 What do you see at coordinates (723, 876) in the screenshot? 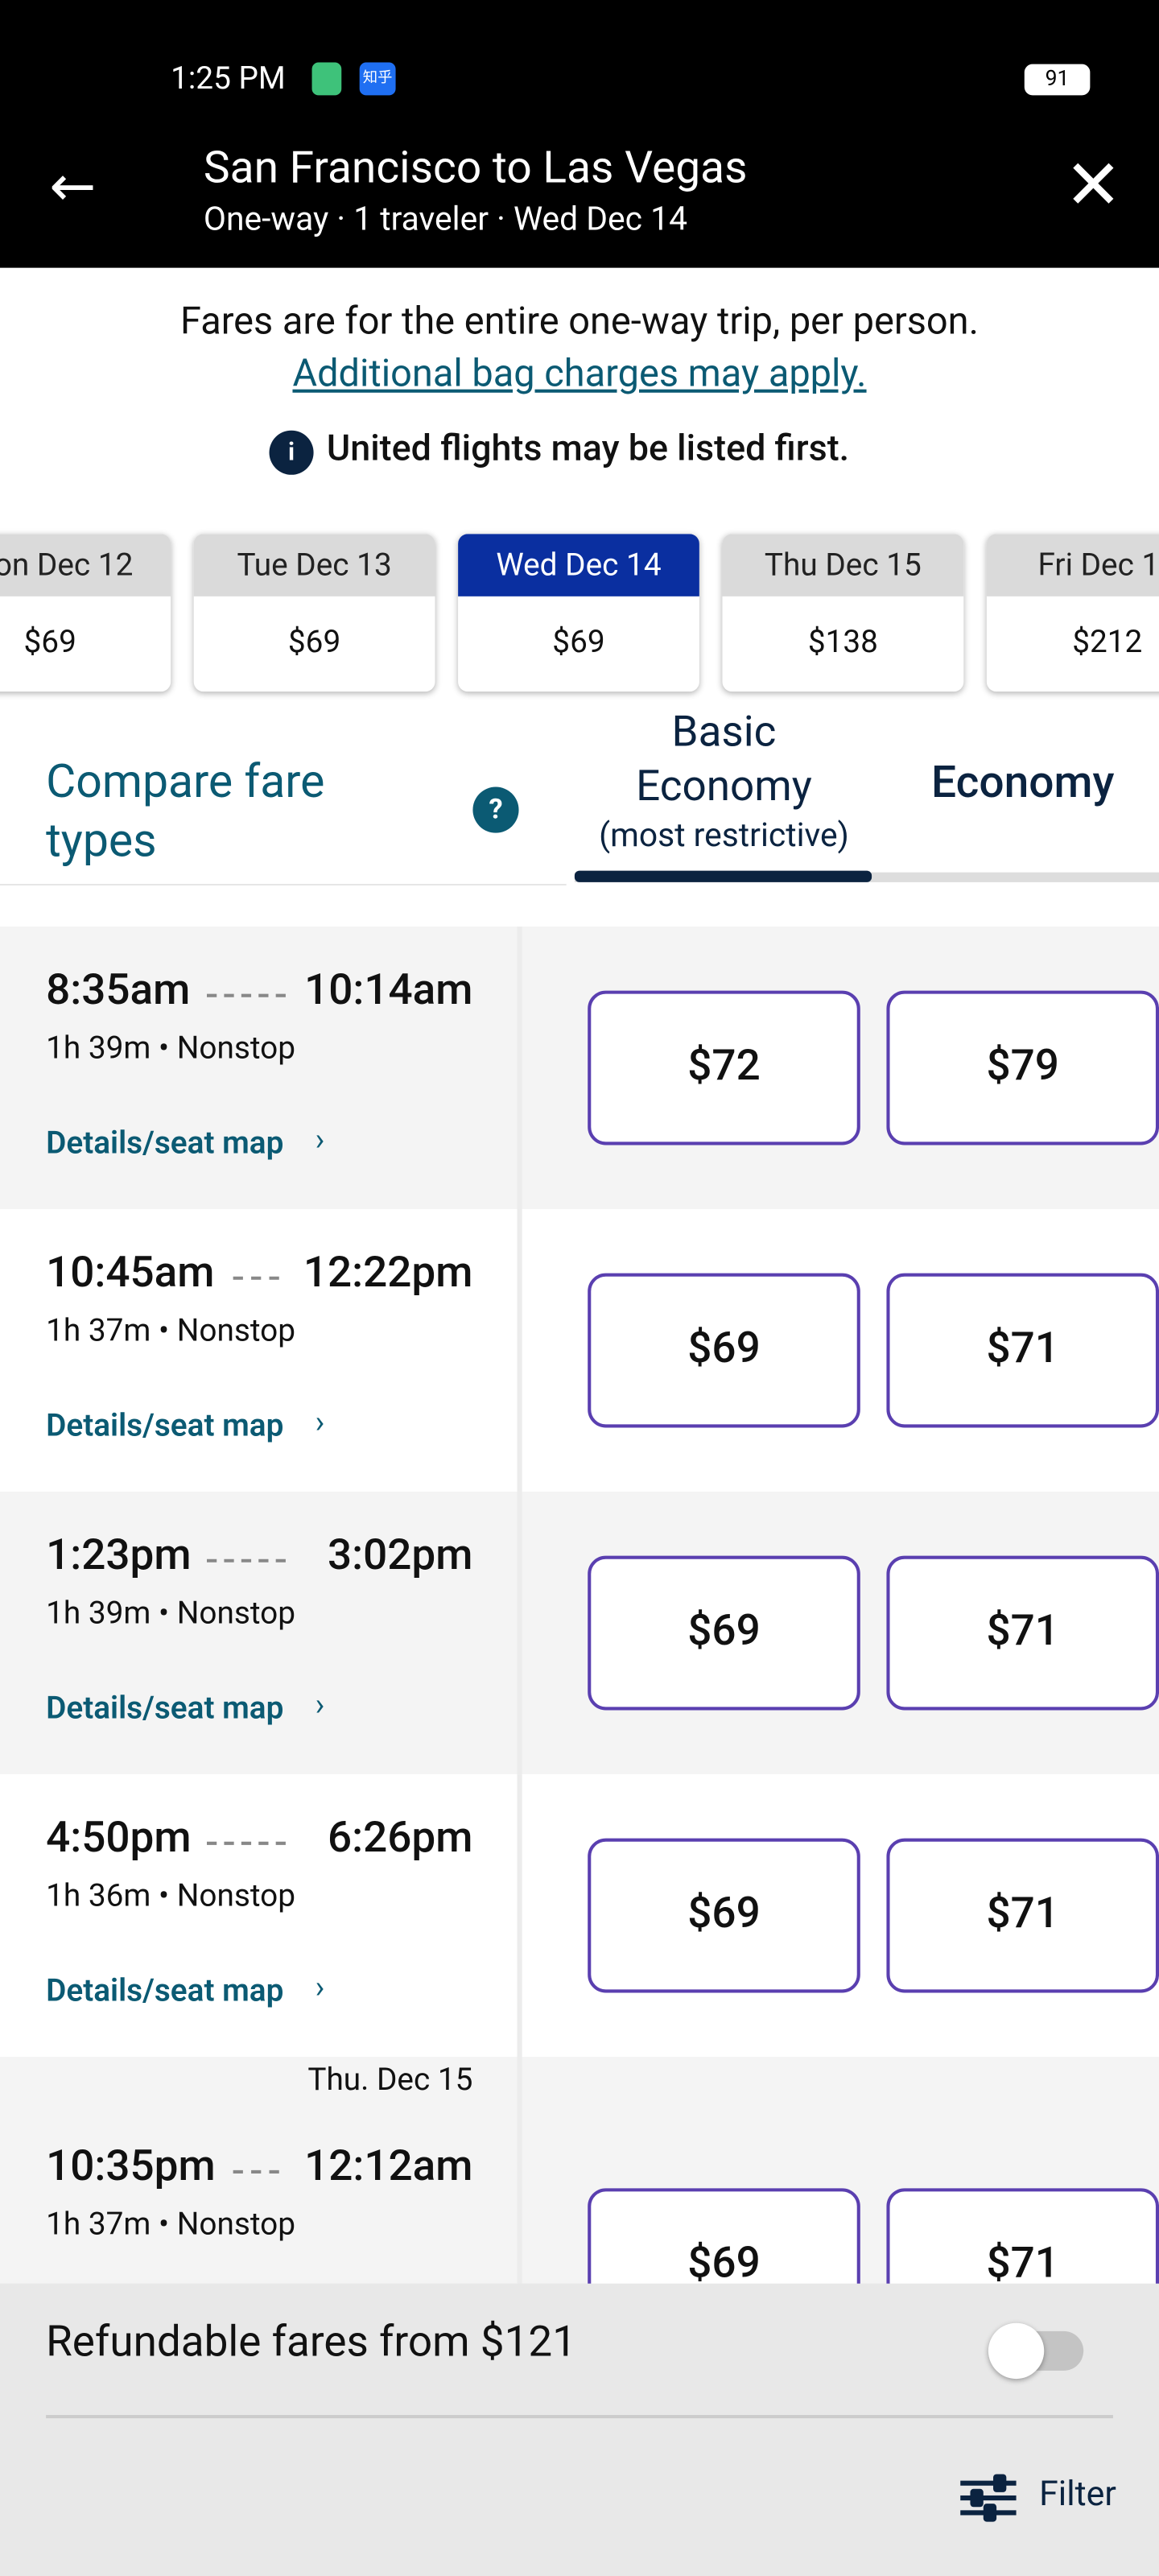
I see `tab-indicator` at bounding box center [723, 876].